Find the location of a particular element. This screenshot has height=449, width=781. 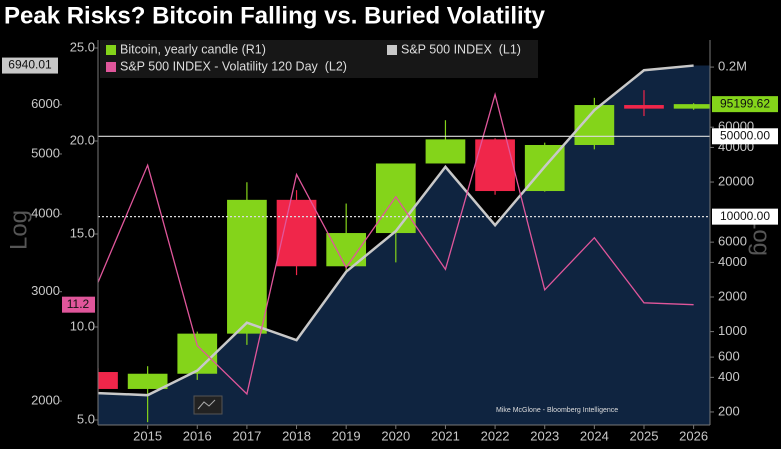

axis-title: Log is located at coordinates (18, 230).